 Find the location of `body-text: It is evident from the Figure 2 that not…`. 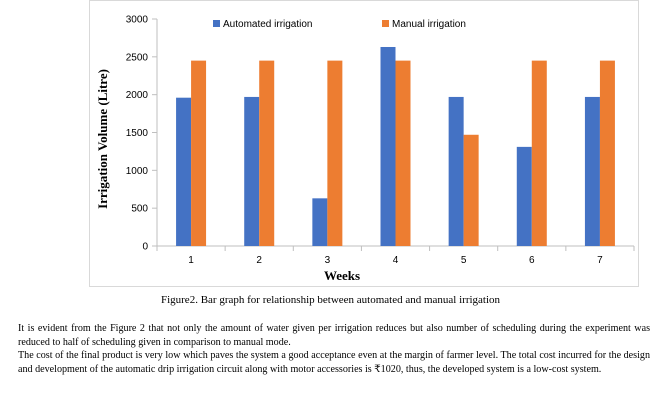

body-text: It is evident from the Figure 2 that not… is located at coordinates (334, 349).